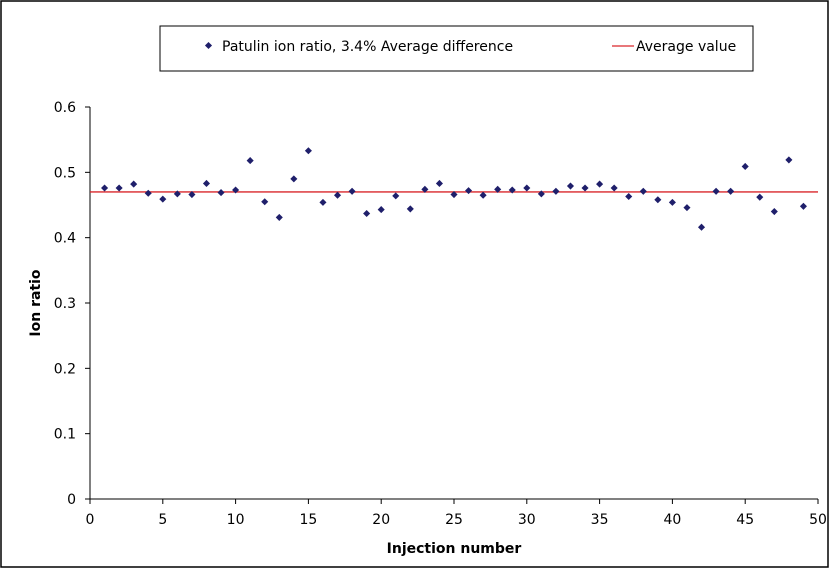  I want to click on y-tick-label: 0.3, so click(65, 304).